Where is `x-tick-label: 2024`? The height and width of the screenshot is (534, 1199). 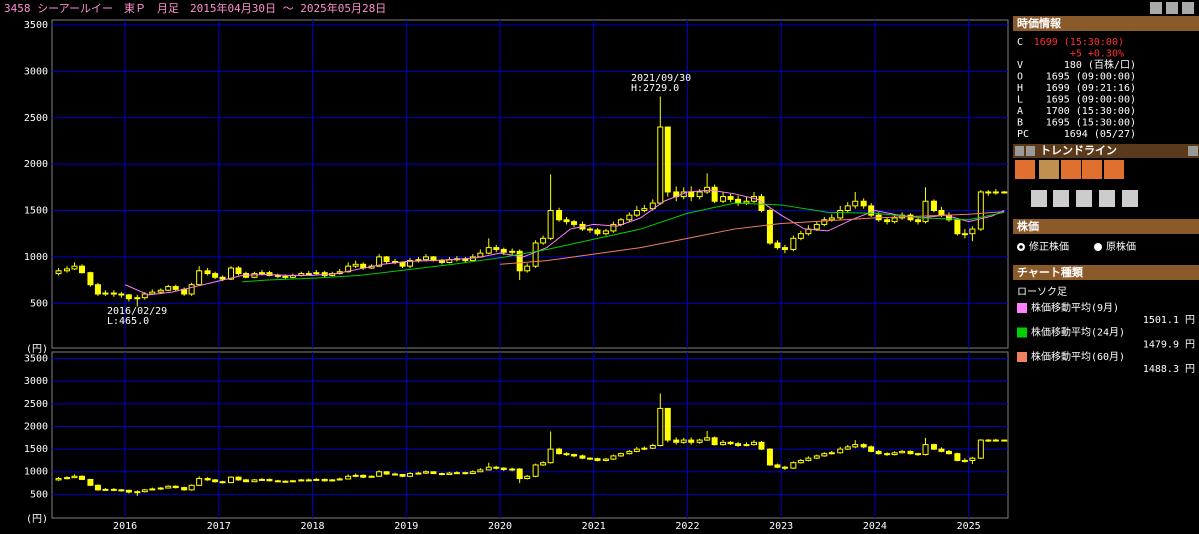
x-tick-label: 2024 is located at coordinates (875, 526).